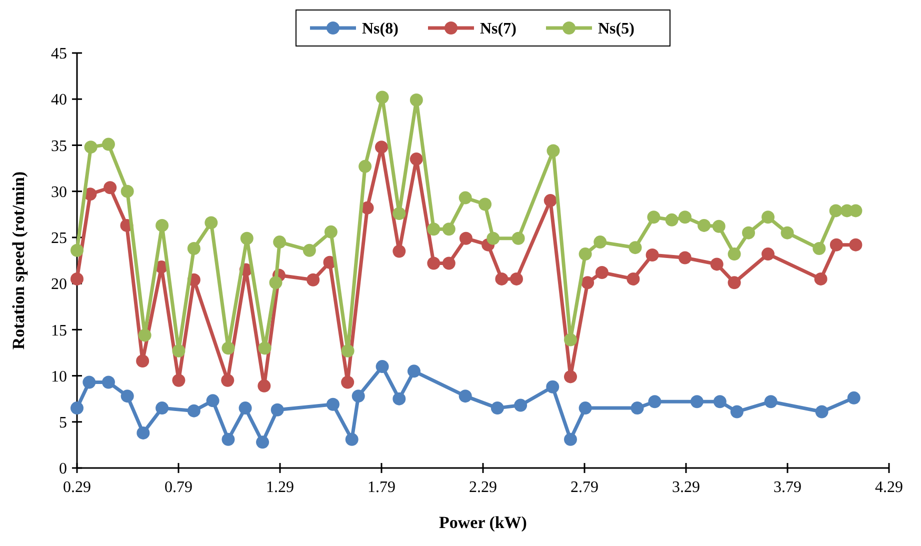  What do you see at coordinates (59, 54) in the screenshot?
I see `y-tick-label: 45` at bounding box center [59, 54].